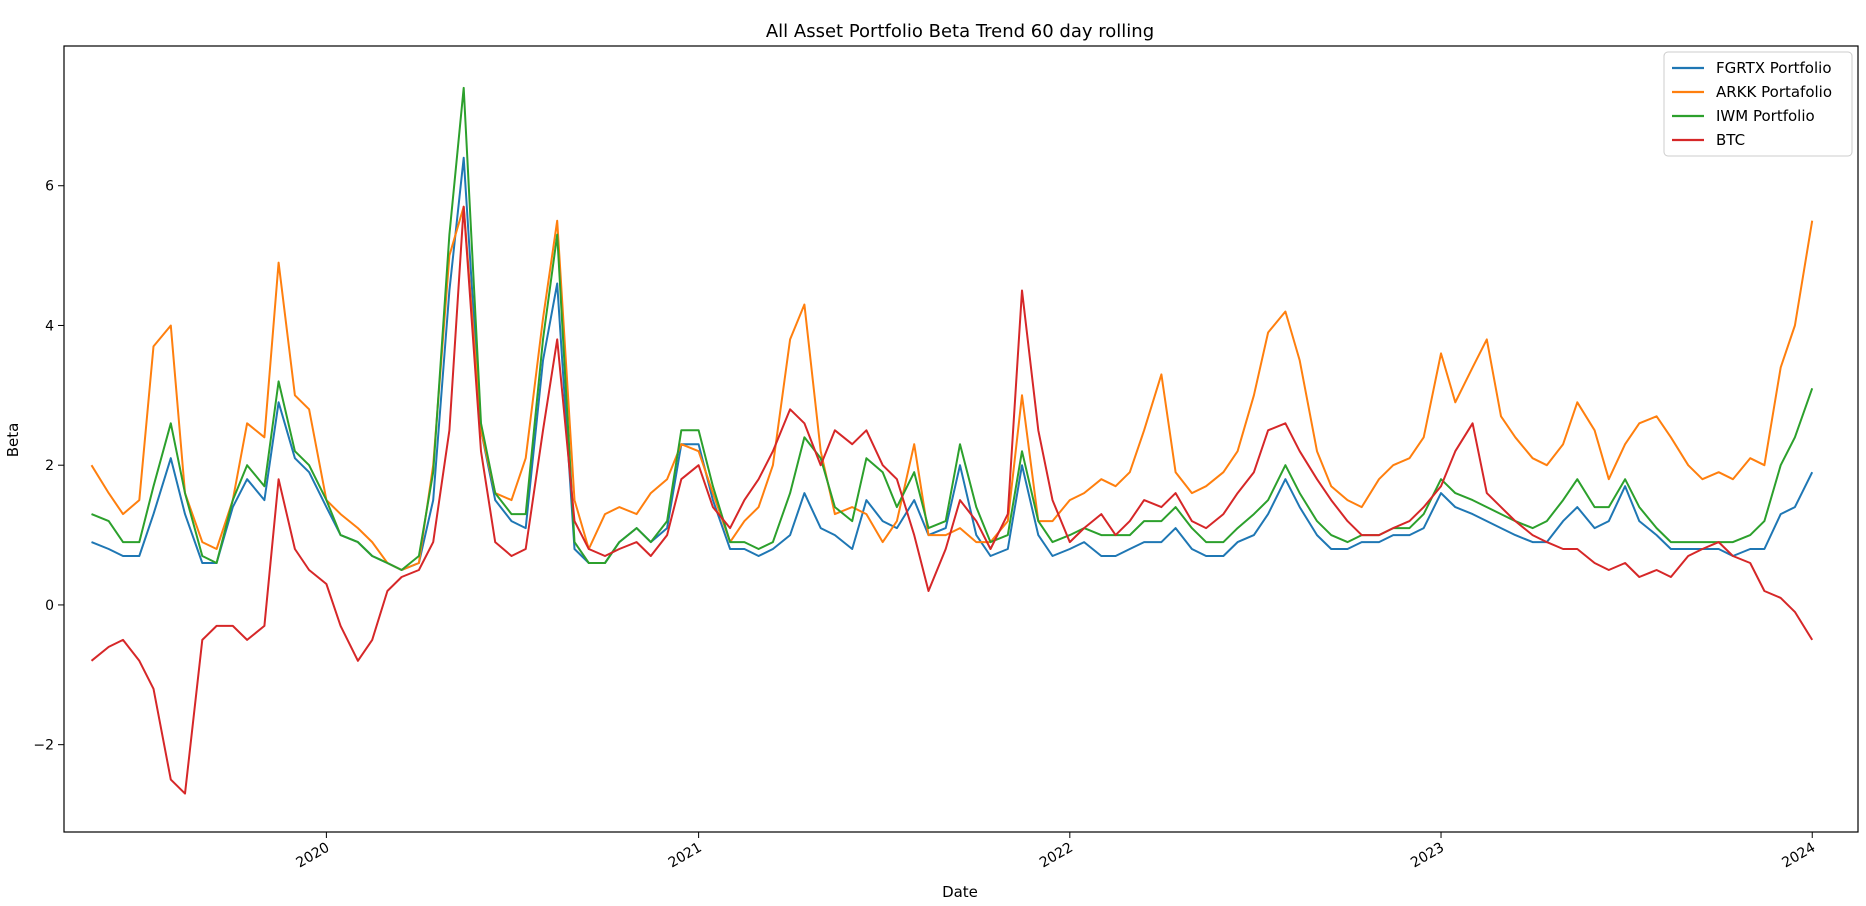 The width and height of the screenshot is (1866, 906). What do you see at coordinates (49, 187) in the screenshot?
I see `y-tick-label: 6` at bounding box center [49, 187].